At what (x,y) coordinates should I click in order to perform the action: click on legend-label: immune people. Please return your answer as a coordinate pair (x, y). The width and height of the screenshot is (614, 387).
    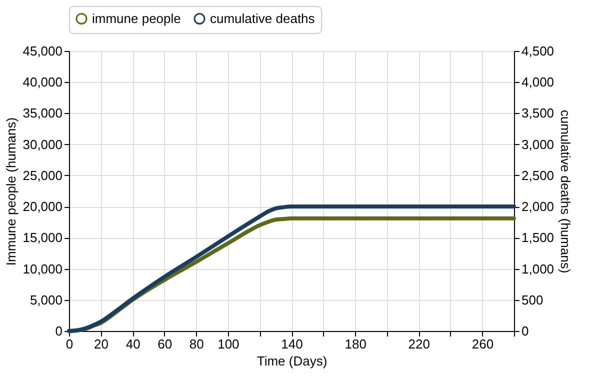
    Looking at the image, I should click on (136, 18).